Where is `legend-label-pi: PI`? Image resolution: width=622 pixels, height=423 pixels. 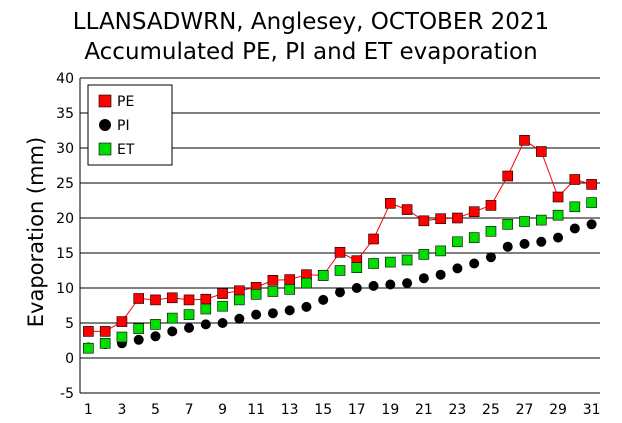
legend-label-pi: PI is located at coordinates (123, 126).